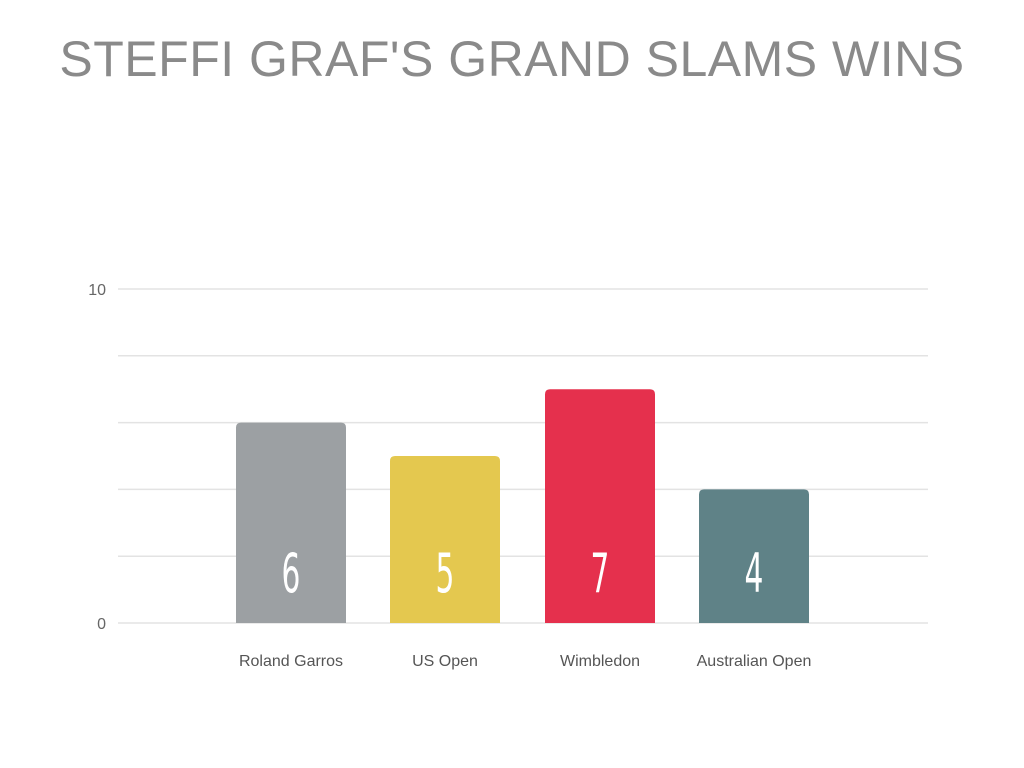  What do you see at coordinates (754, 575) in the screenshot?
I see `bar-value-label: 4` at bounding box center [754, 575].